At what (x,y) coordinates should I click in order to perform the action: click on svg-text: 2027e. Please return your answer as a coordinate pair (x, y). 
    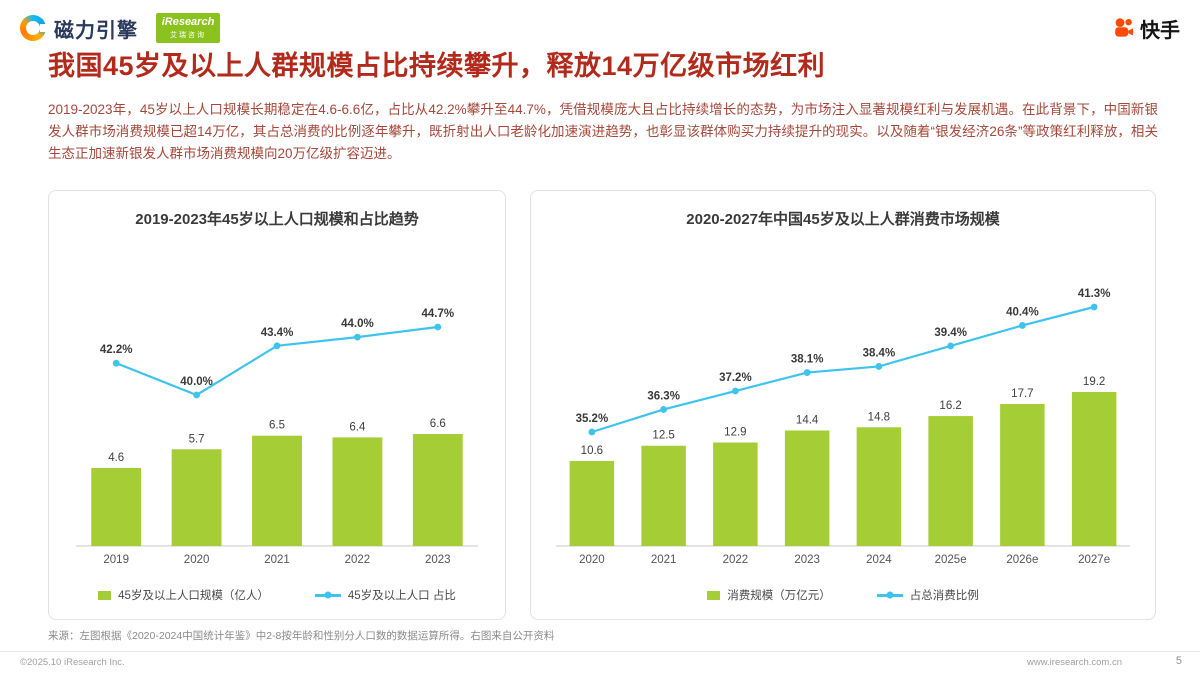
    Looking at the image, I should click on (1094, 560).